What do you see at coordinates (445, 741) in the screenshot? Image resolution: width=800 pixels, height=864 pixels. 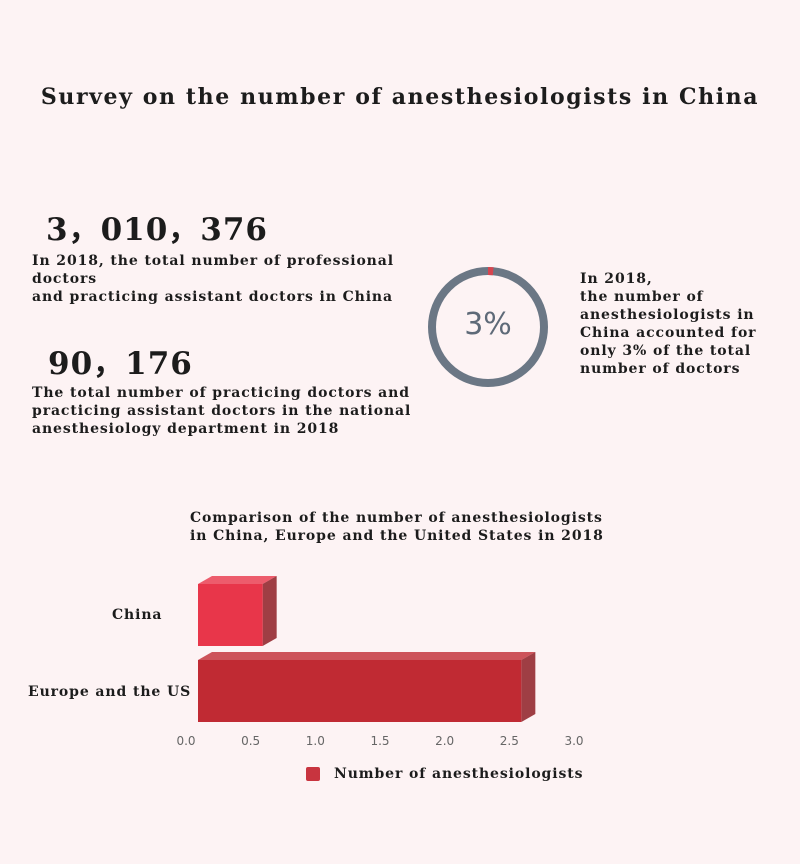 I see `x-tick-label: 2.0` at bounding box center [445, 741].